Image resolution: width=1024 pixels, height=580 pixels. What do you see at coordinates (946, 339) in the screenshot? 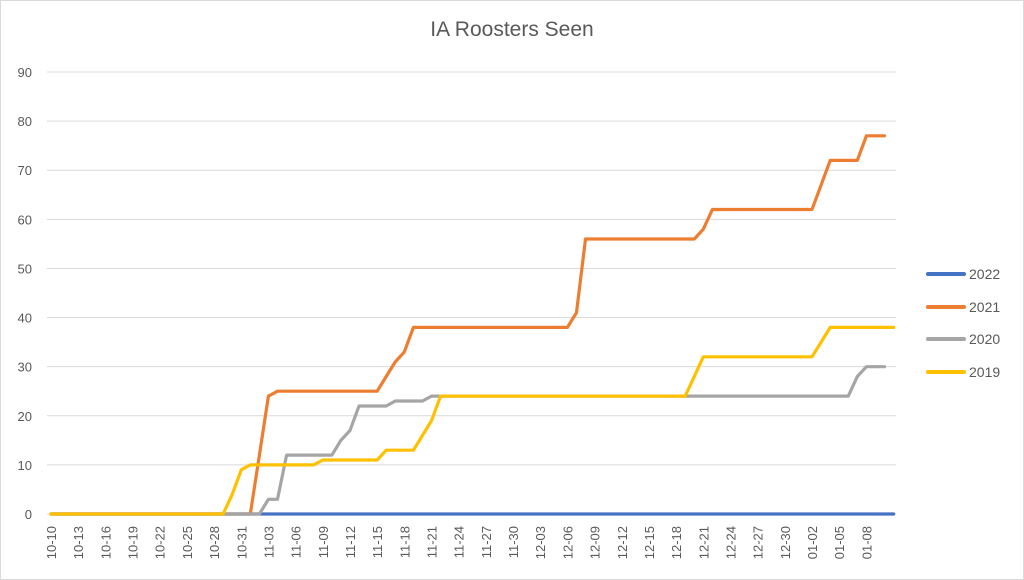
I see `legend-swatch-2020` at bounding box center [946, 339].